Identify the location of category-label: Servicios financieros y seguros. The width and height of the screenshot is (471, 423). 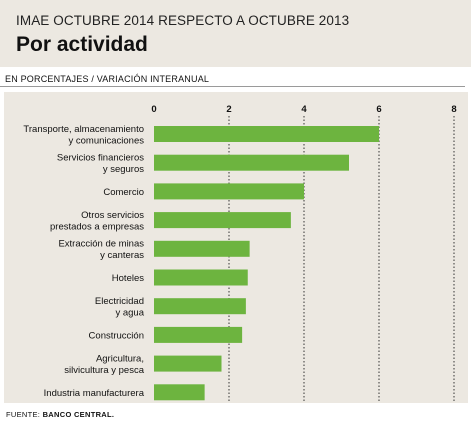
(100, 163).